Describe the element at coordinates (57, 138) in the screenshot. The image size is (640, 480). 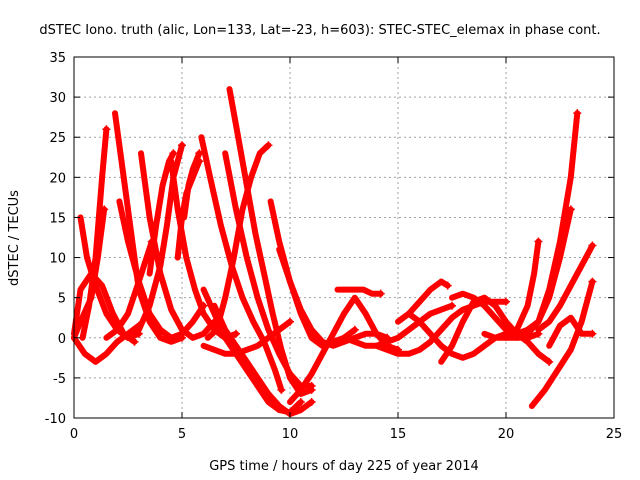
I see `y-tick-label: 25` at that location.